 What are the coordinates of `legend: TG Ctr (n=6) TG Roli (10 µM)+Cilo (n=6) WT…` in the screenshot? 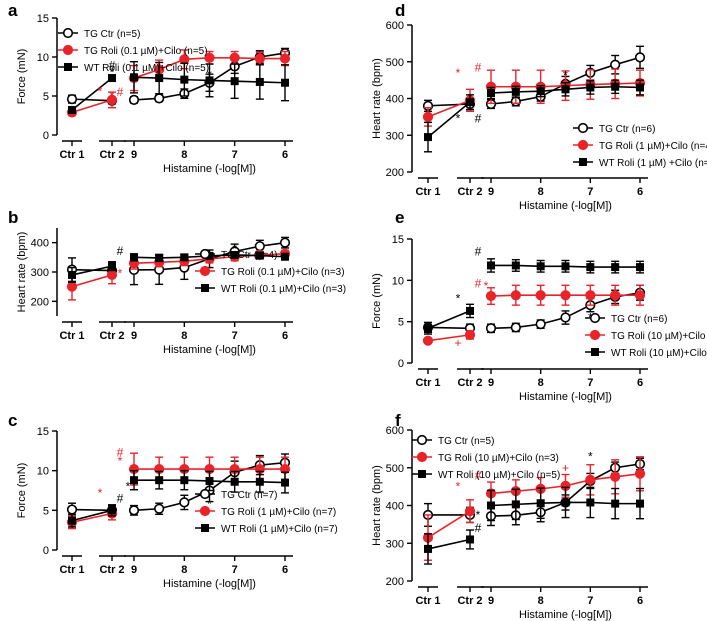 It's located at (646, 335).